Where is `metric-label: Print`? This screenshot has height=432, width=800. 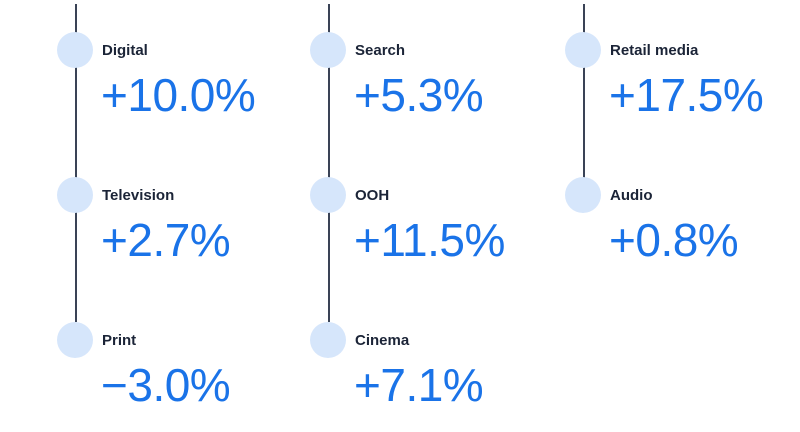 metric-label: Print is located at coordinates (119, 340).